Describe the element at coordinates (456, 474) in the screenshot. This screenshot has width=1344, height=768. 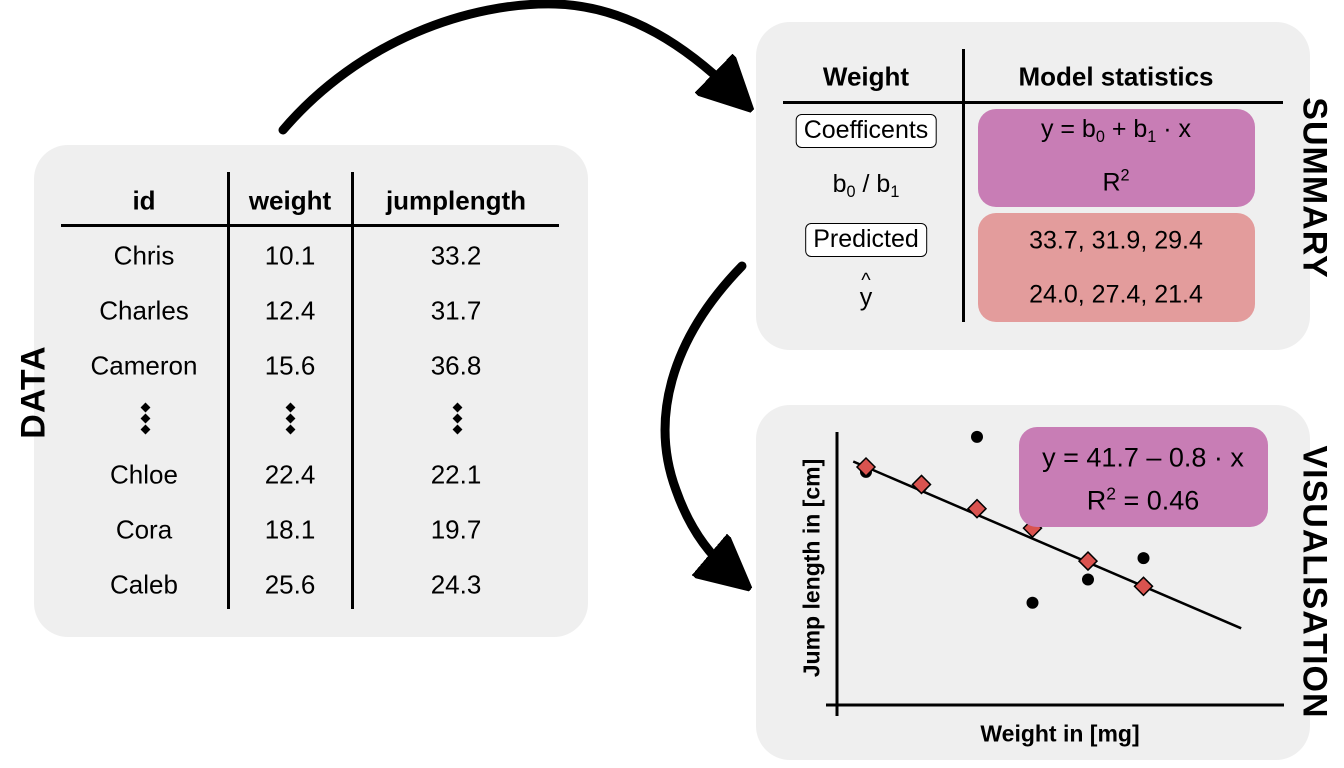
I see `cell-jumplength: 22.1` at that location.